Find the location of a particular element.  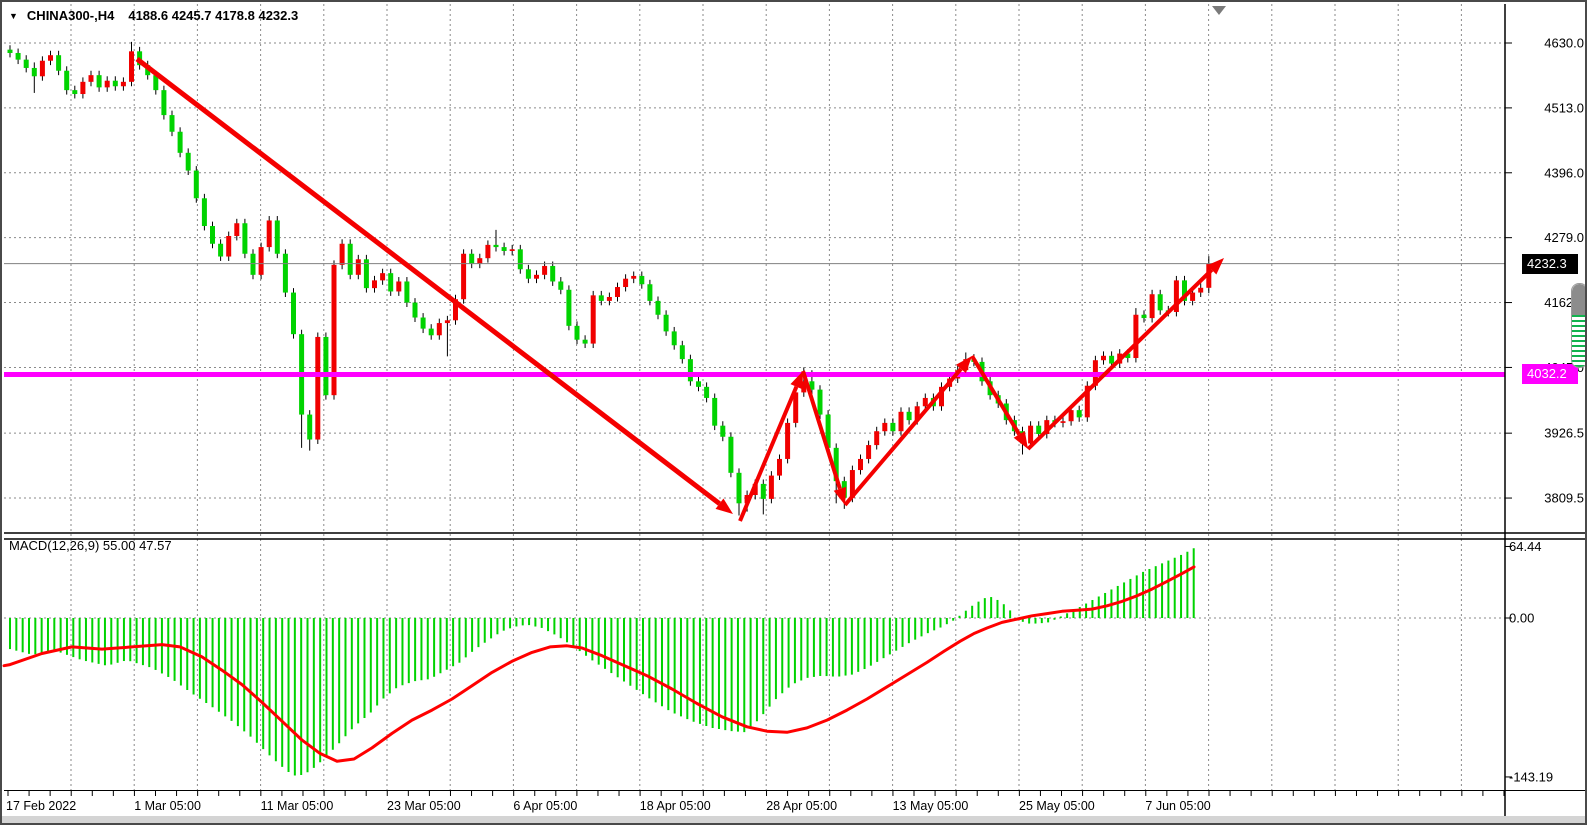

current-price-tag: 4232.3 is located at coordinates (1550, 264).